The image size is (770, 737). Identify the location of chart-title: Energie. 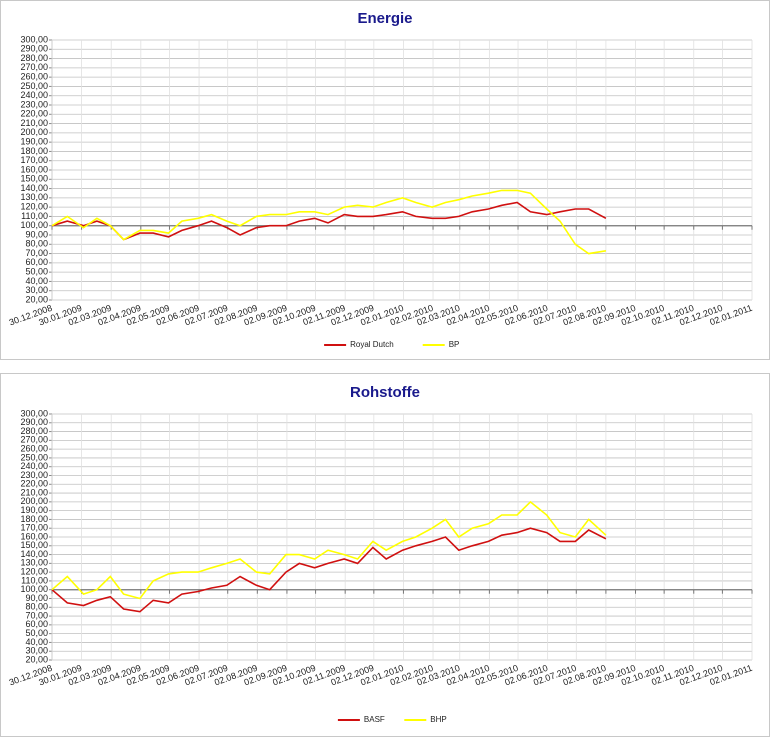
(384, 18).